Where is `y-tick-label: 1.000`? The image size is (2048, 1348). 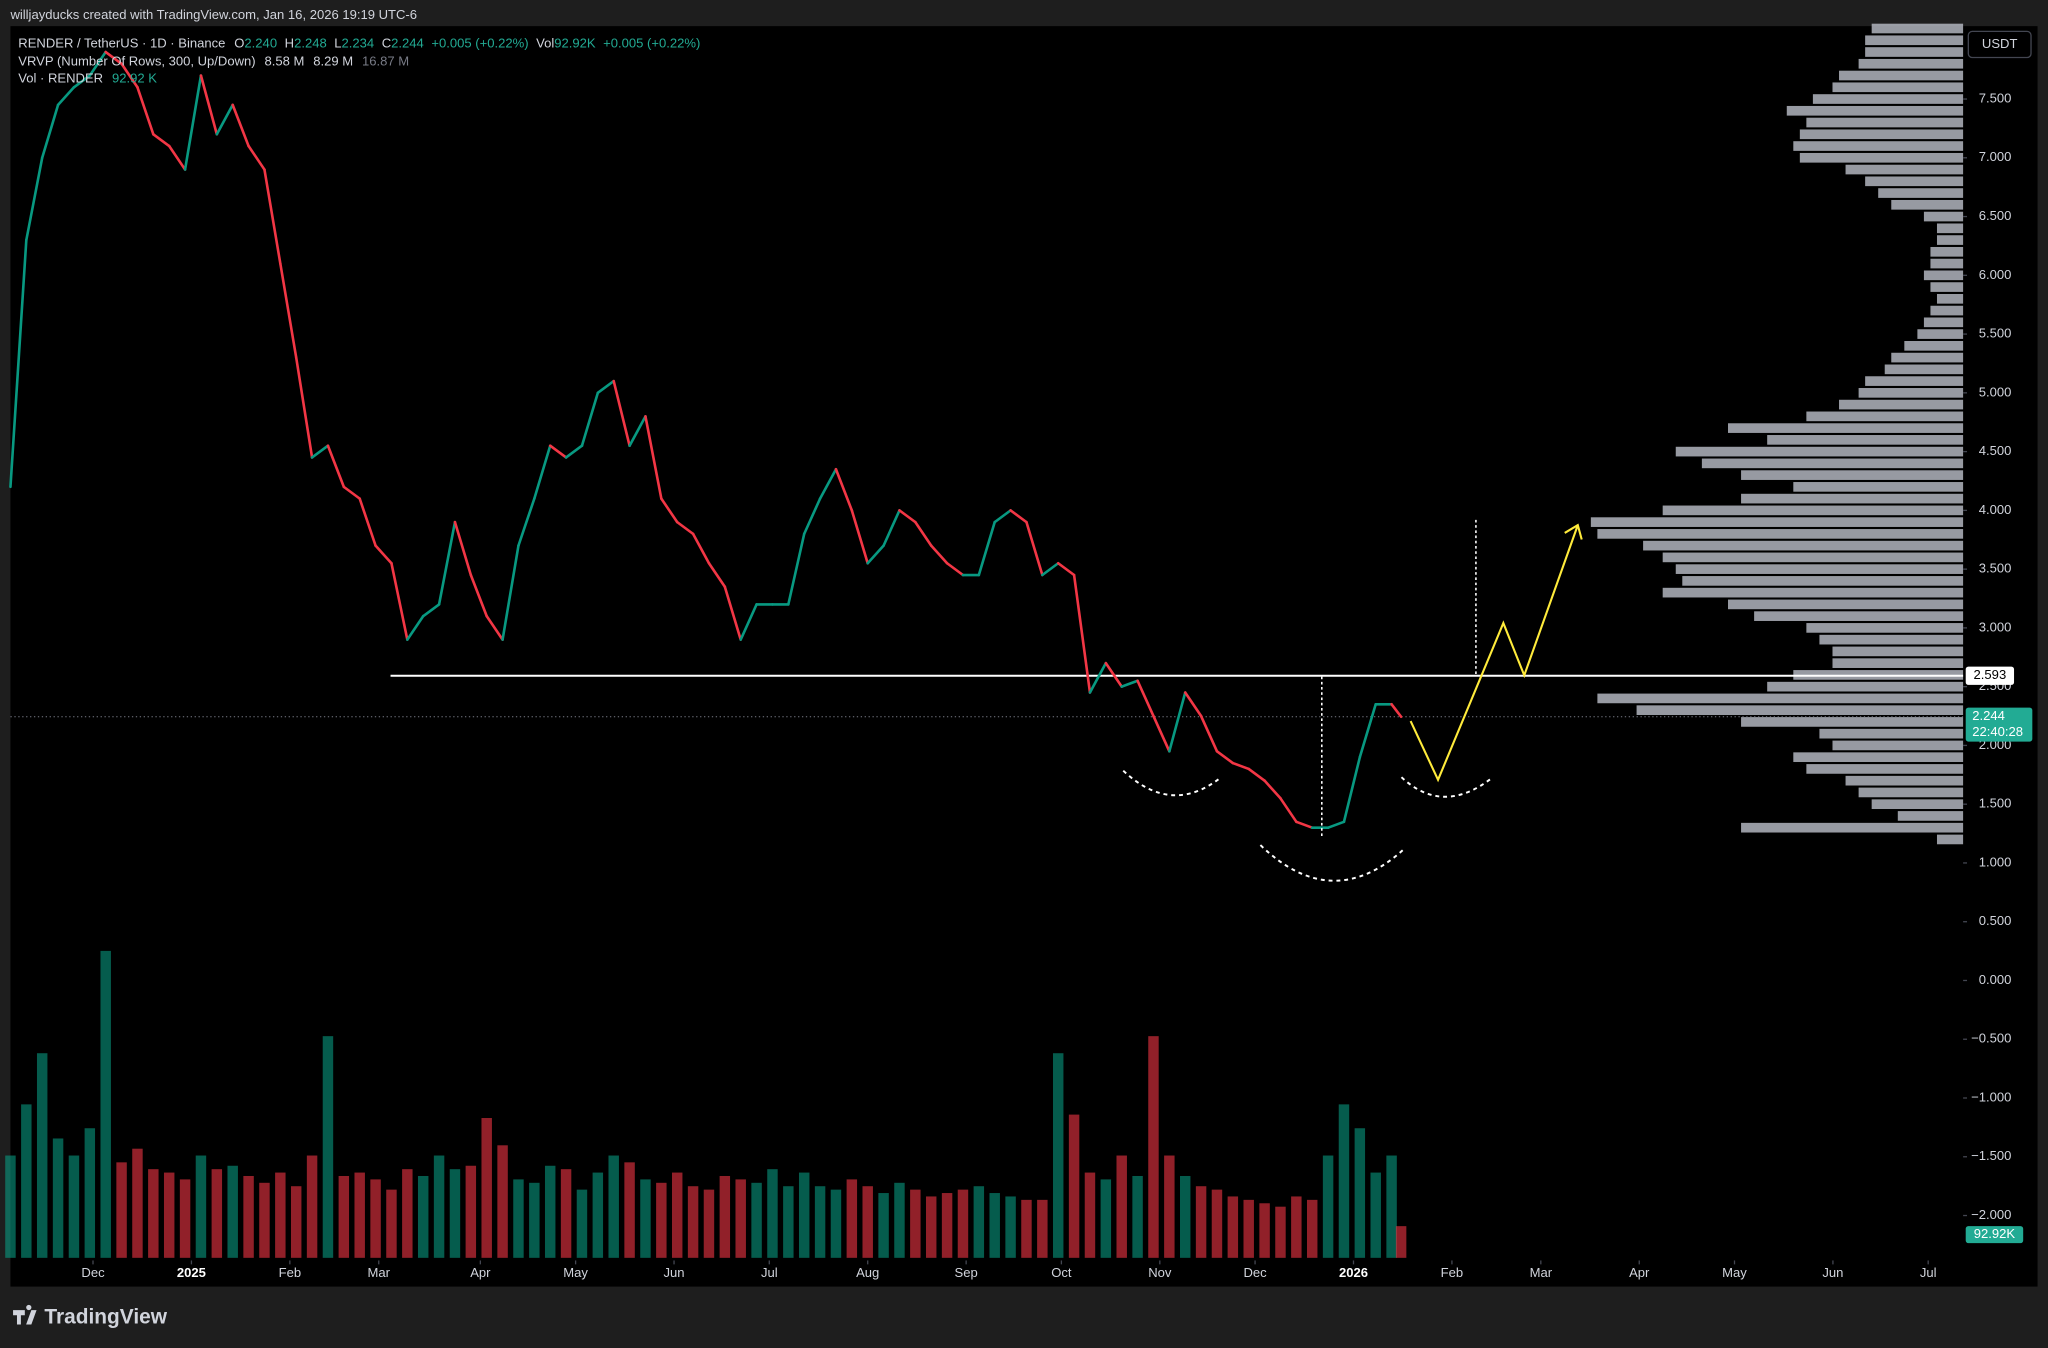
y-tick-label: 1.000 is located at coordinates (1995, 861).